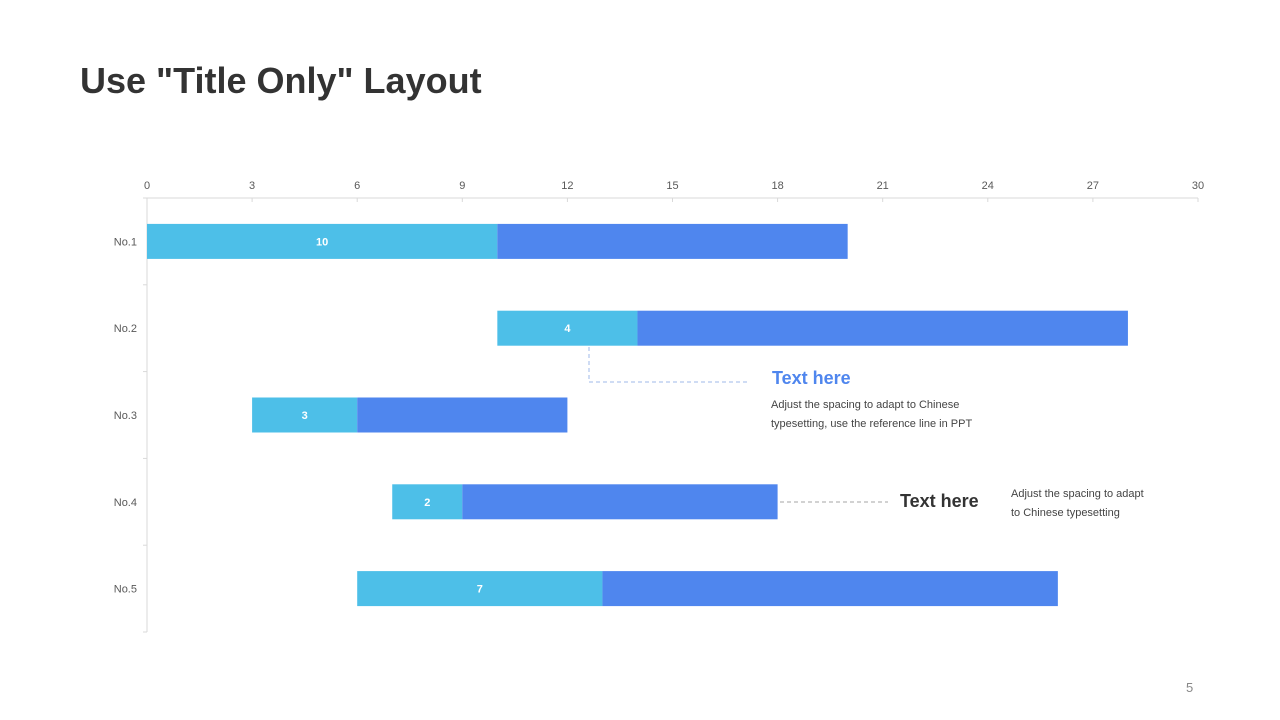 The image size is (1280, 720). What do you see at coordinates (668, 365) in the screenshot?
I see `callout-1-leader-line` at bounding box center [668, 365].